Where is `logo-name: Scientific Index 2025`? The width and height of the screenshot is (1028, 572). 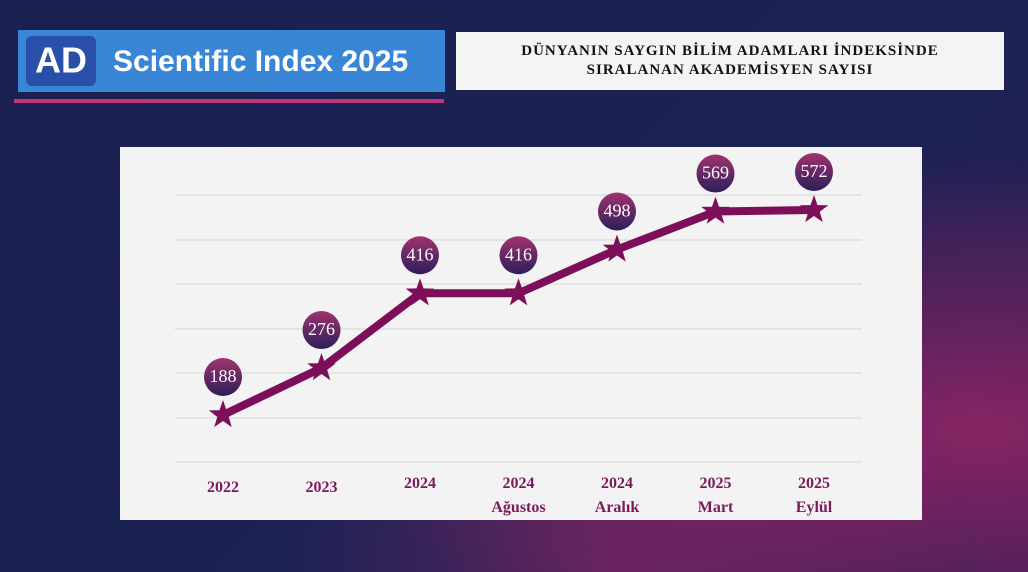 logo-name: Scientific Index 2025 is located at coordinates (260, 61).